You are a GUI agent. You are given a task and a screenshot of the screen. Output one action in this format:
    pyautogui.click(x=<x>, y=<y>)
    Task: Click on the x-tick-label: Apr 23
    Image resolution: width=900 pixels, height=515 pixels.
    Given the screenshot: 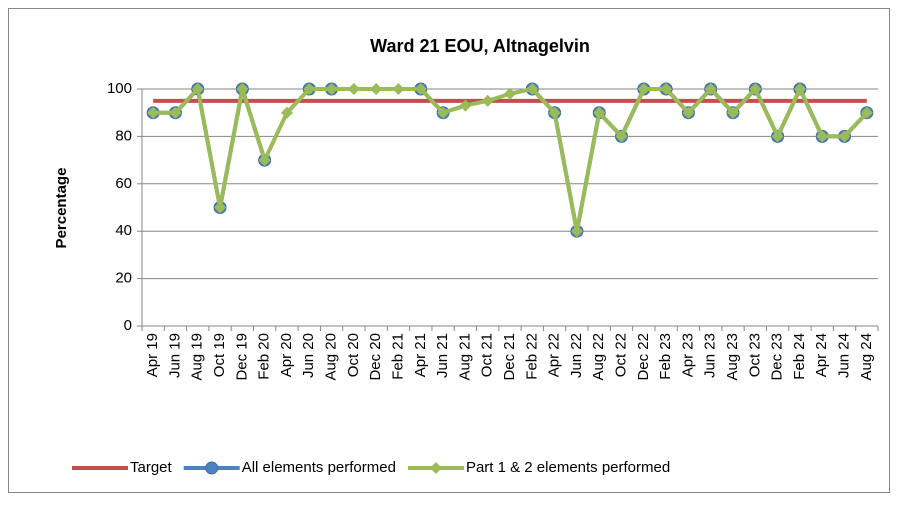 What is the action you would take?
    pyautogui.click(x=687, y=355)
    